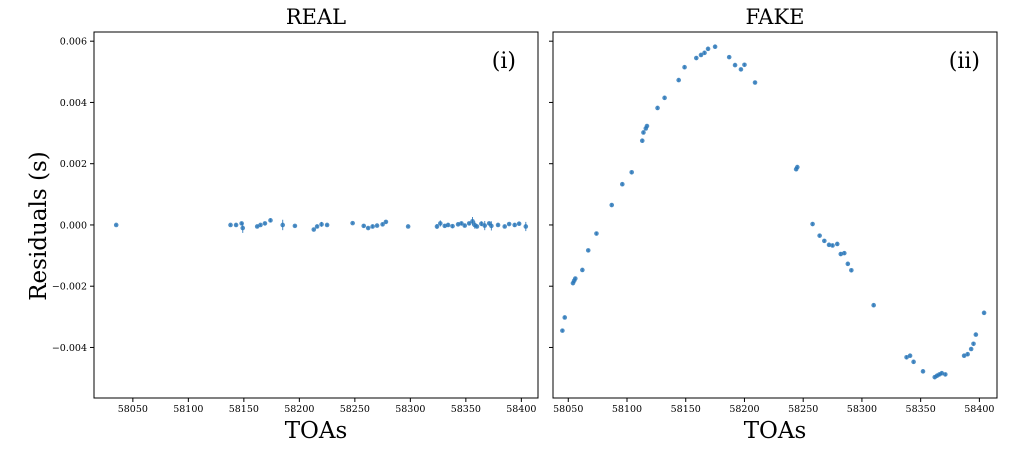  What do you see at coordinates (775, 17) in the screenshot?
I see `fake-panel-title: FAKE` at bounding box center [775, 17].